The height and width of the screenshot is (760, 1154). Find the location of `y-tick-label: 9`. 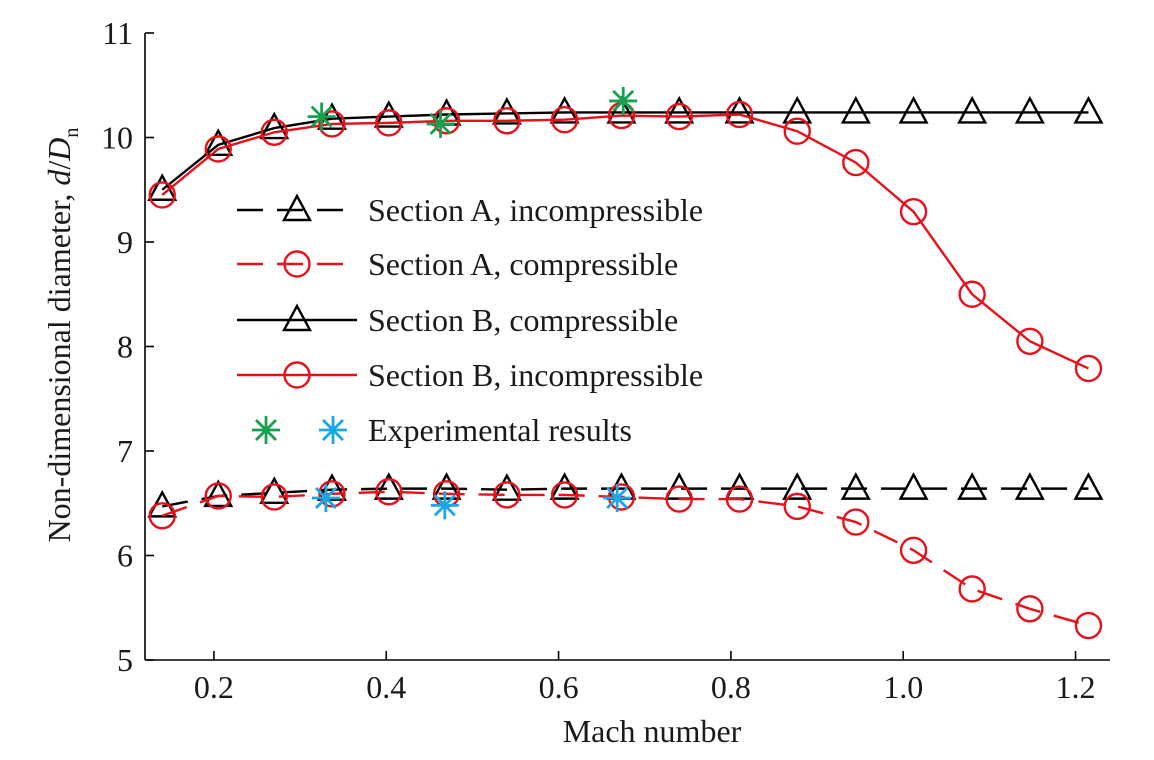

y-tick-label: 9 is located at coordinates (125, 242).